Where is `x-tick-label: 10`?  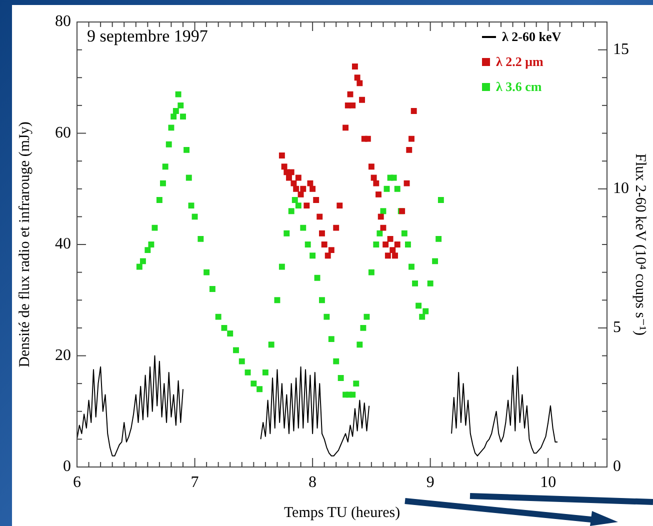
x-tick-label: 10 is located at coordinates (548, 482).